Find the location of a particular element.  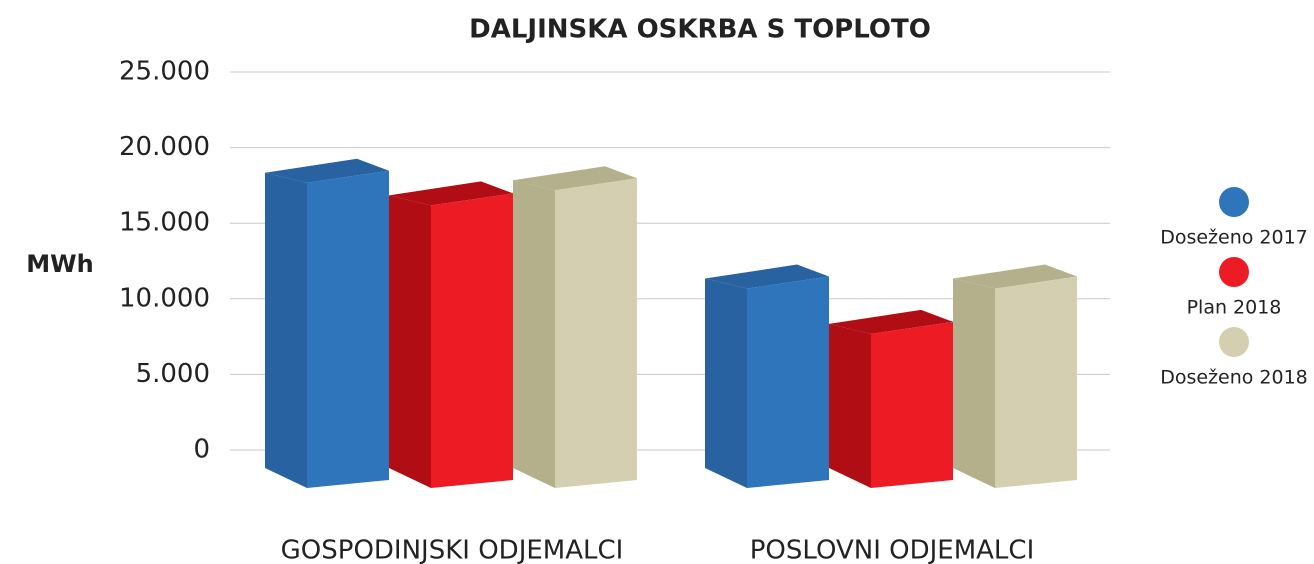

y-tick-label: 10.000 is located at coordinates (164, 298).